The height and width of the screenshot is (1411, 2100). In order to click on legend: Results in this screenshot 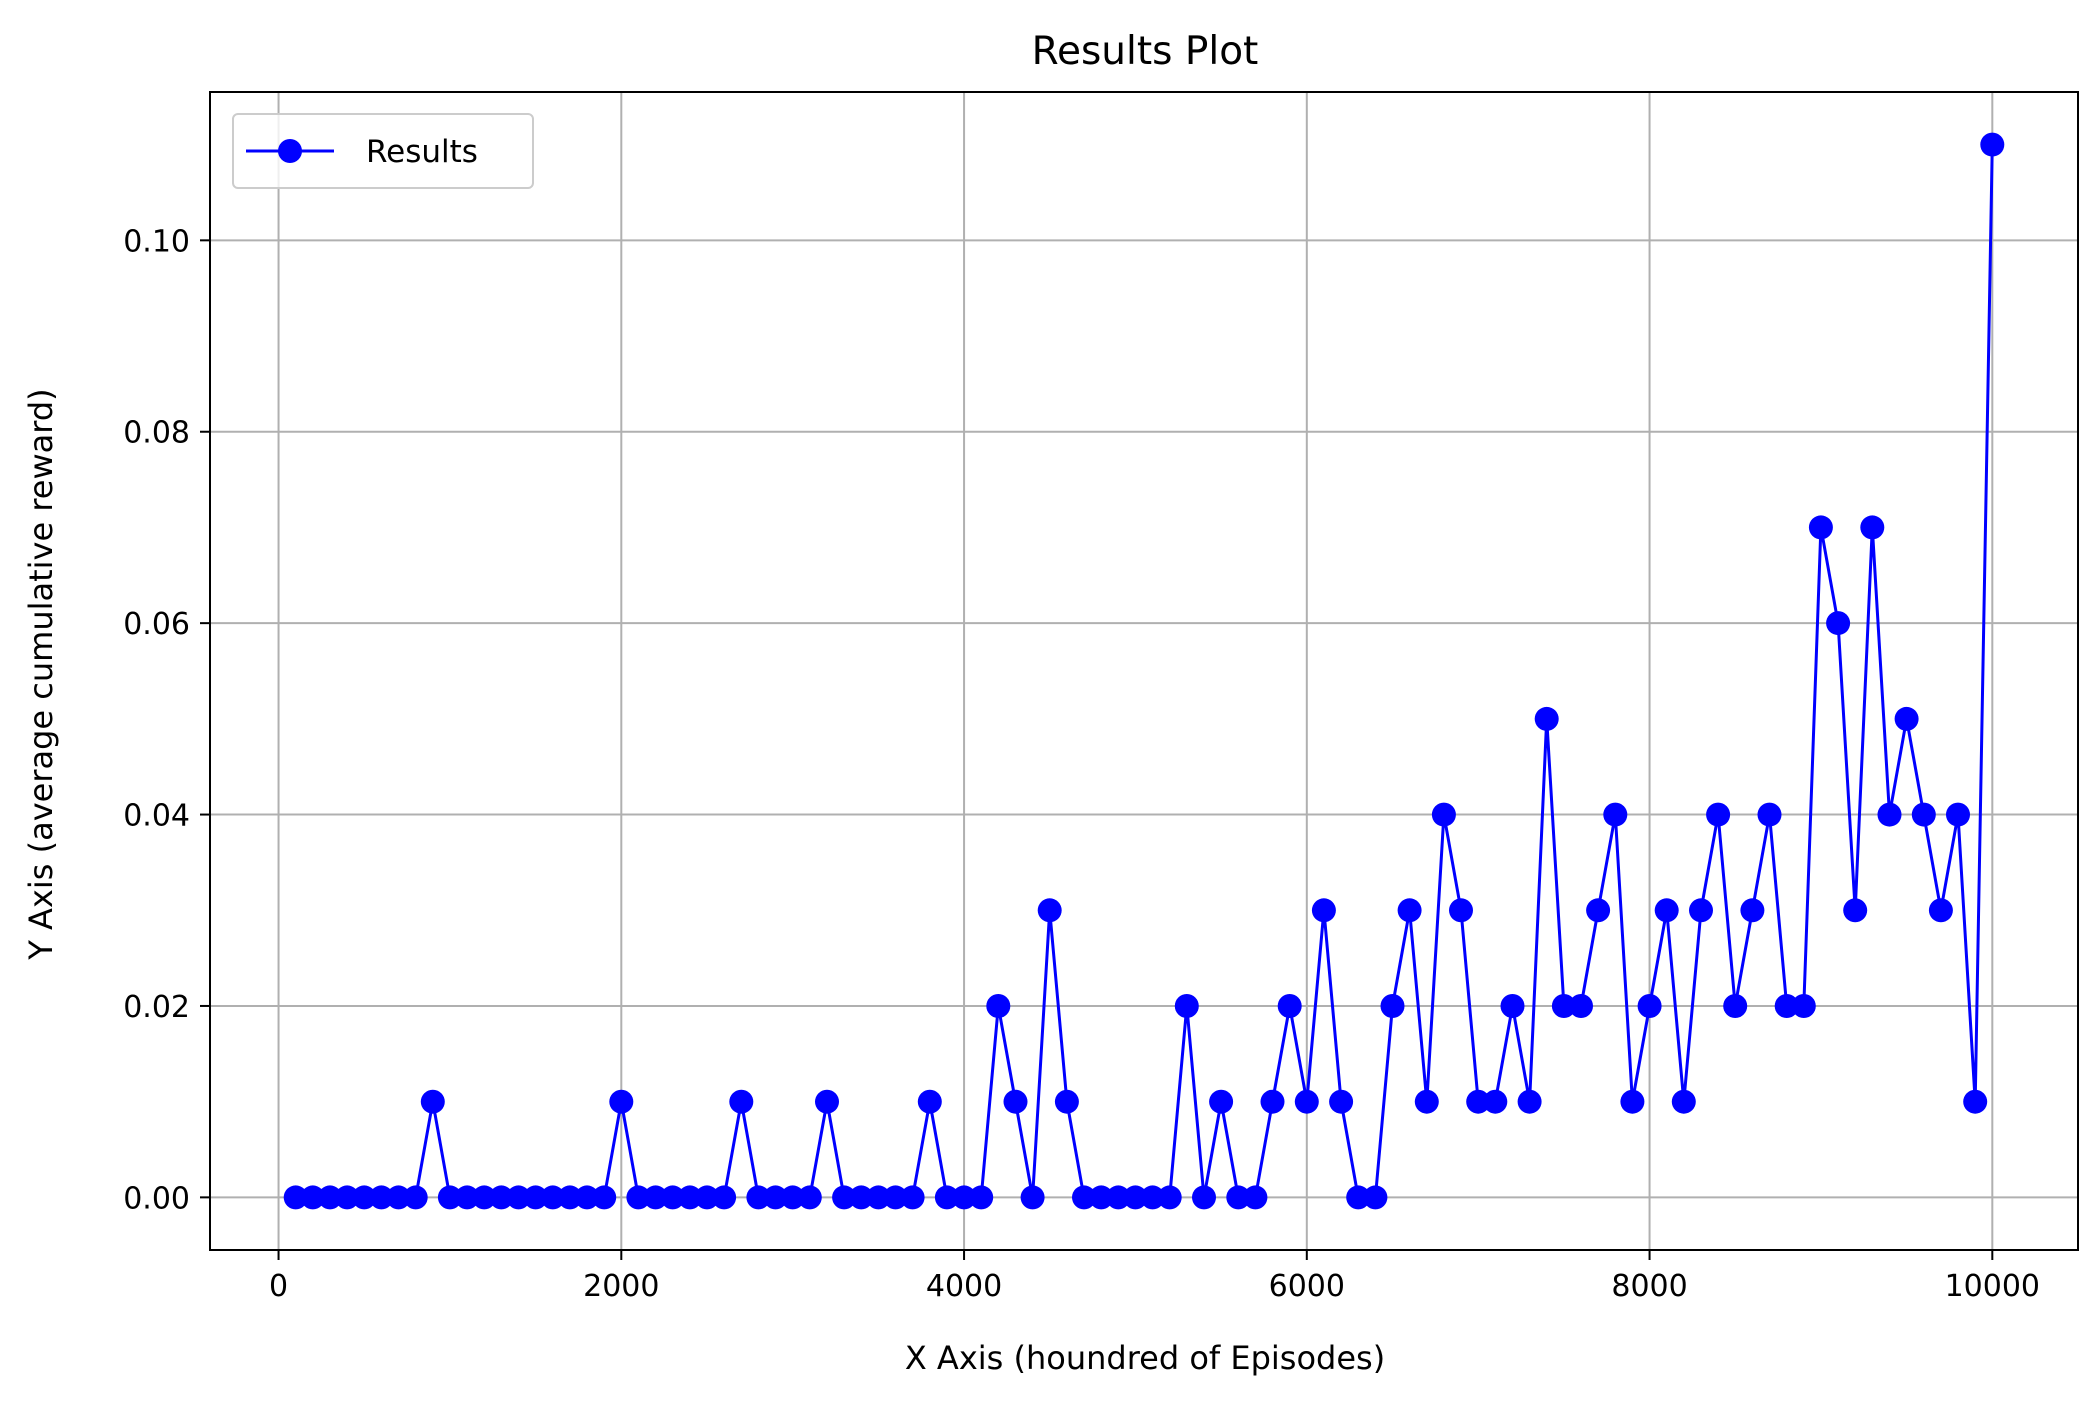, I will do `click(383, 151)`.